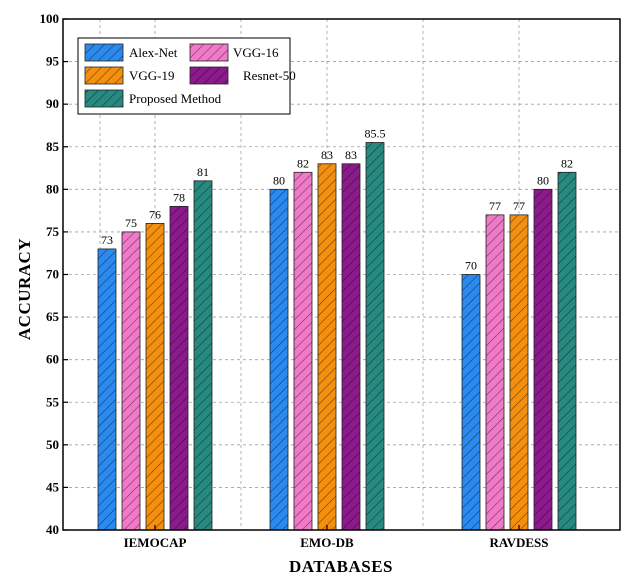 This screenshot has width=625, height=577. I want to click on bar-value-label: 70, so click(471, 266).